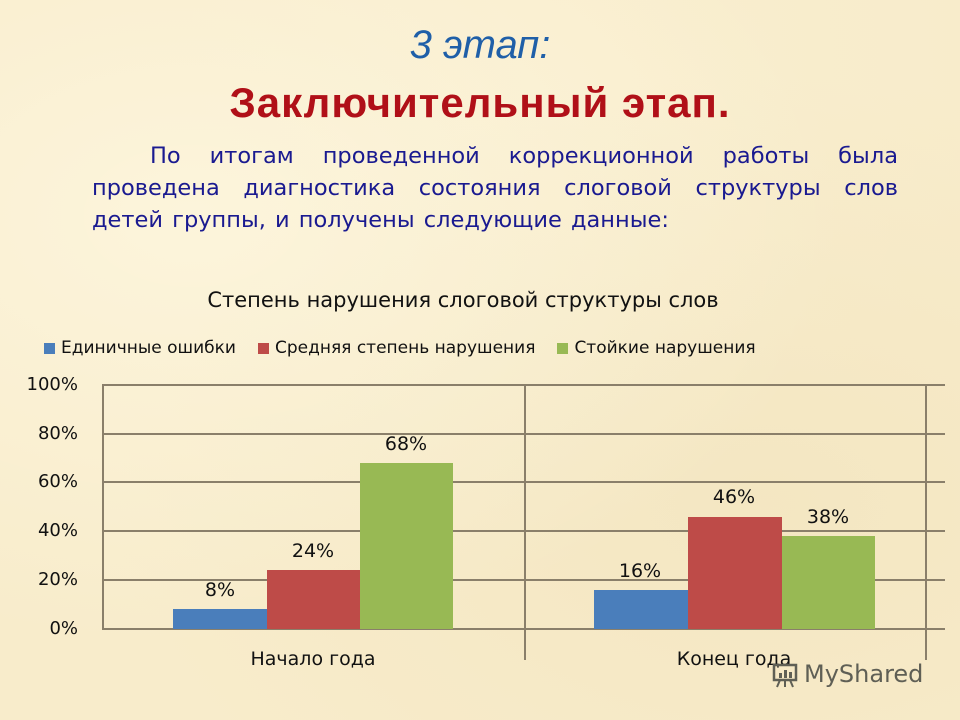 This screenshot has width=960, height=720. Describe the element at coordinates (220, 590) in the screenshot. I see `data-label: 8%` at that location.